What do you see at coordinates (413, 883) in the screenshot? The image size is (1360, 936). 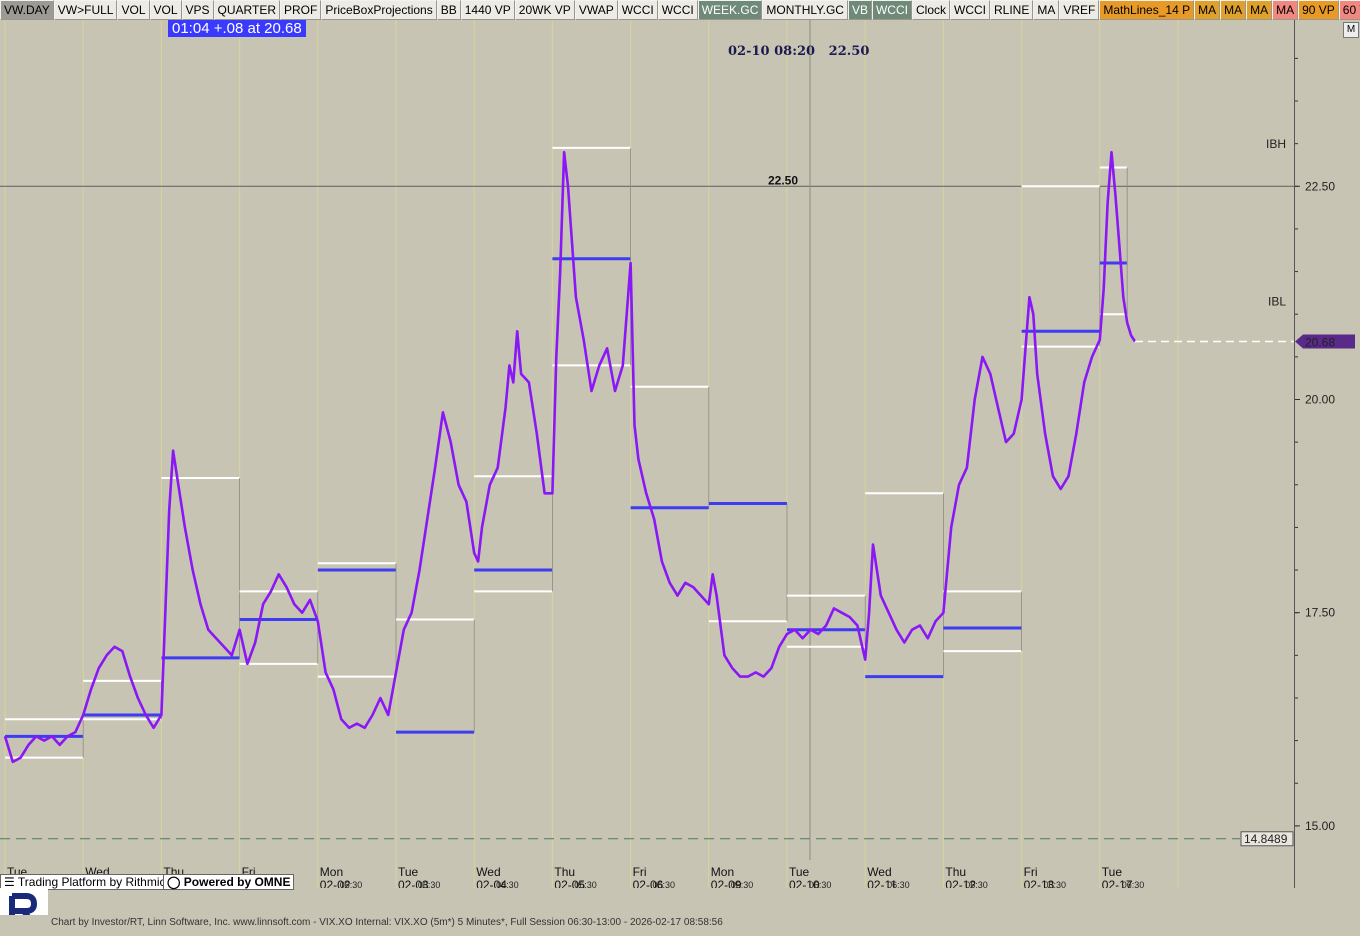 I see `date-label: 02-03` at bounding box center [413, 883].